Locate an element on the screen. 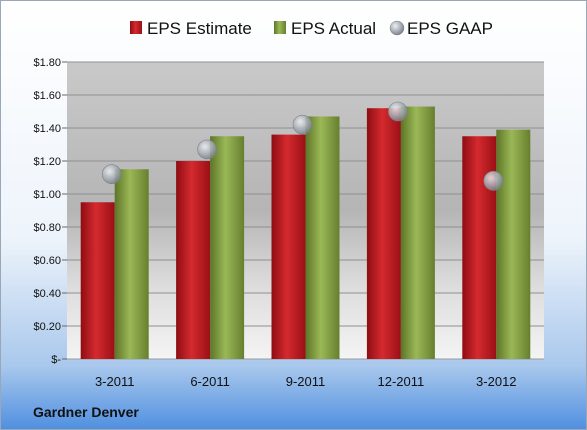  y-tick-label: $1.20 is located at coordinates (47, 162).